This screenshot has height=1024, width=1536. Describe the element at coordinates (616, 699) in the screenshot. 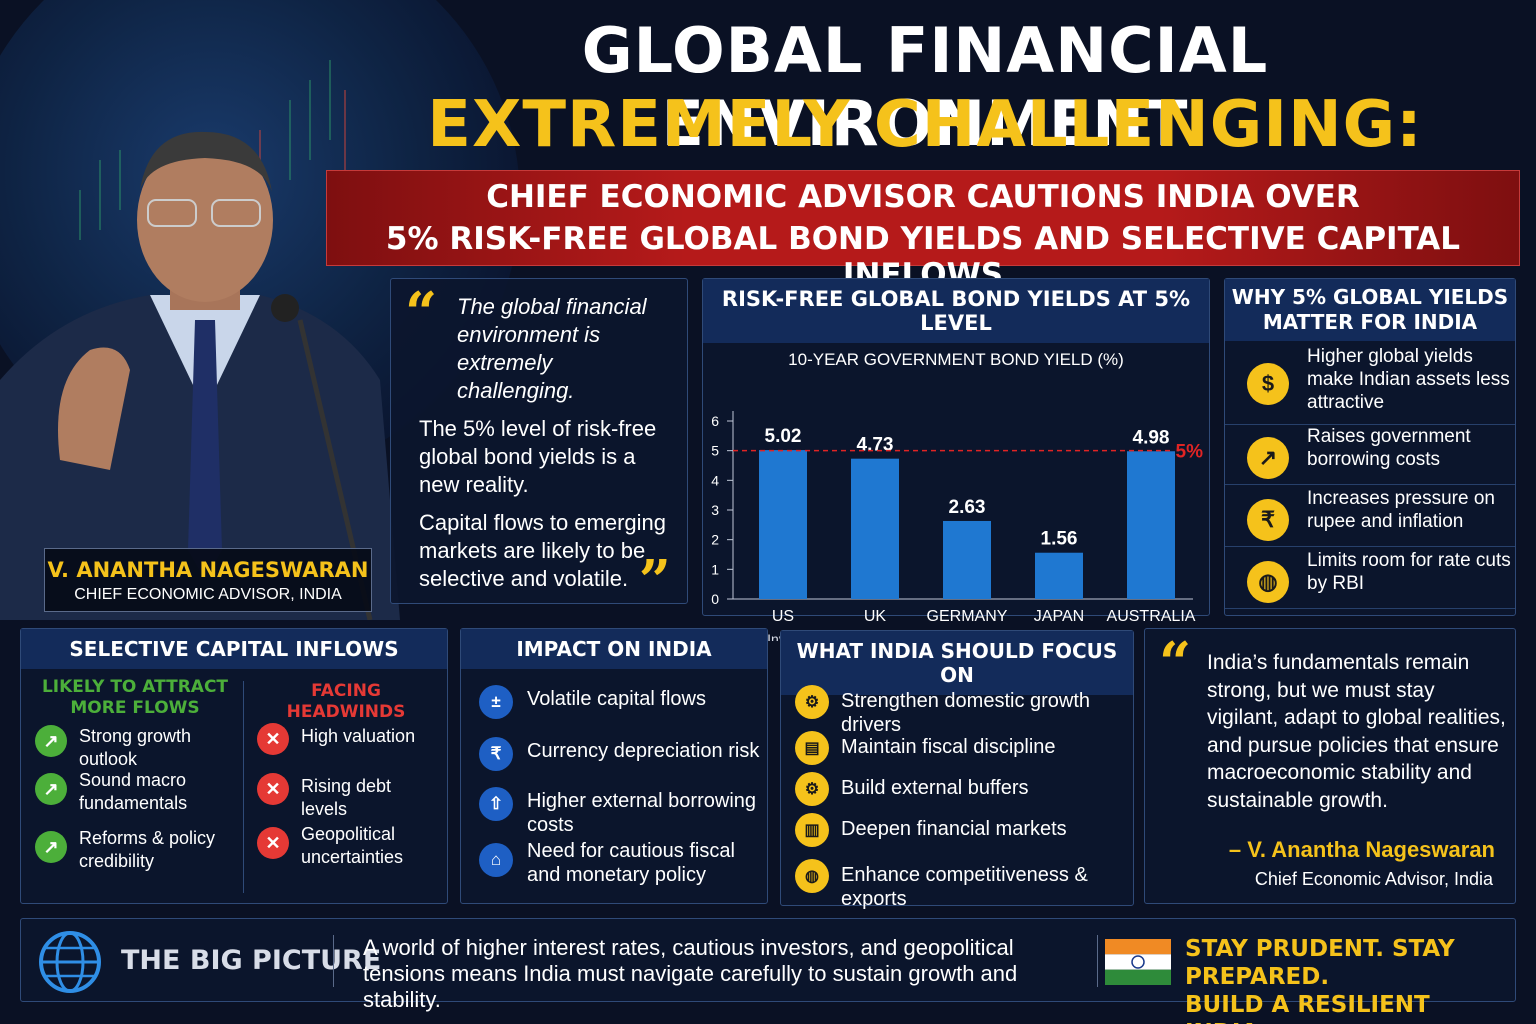

I see `impact-item: Volatile capital flows` at that location.